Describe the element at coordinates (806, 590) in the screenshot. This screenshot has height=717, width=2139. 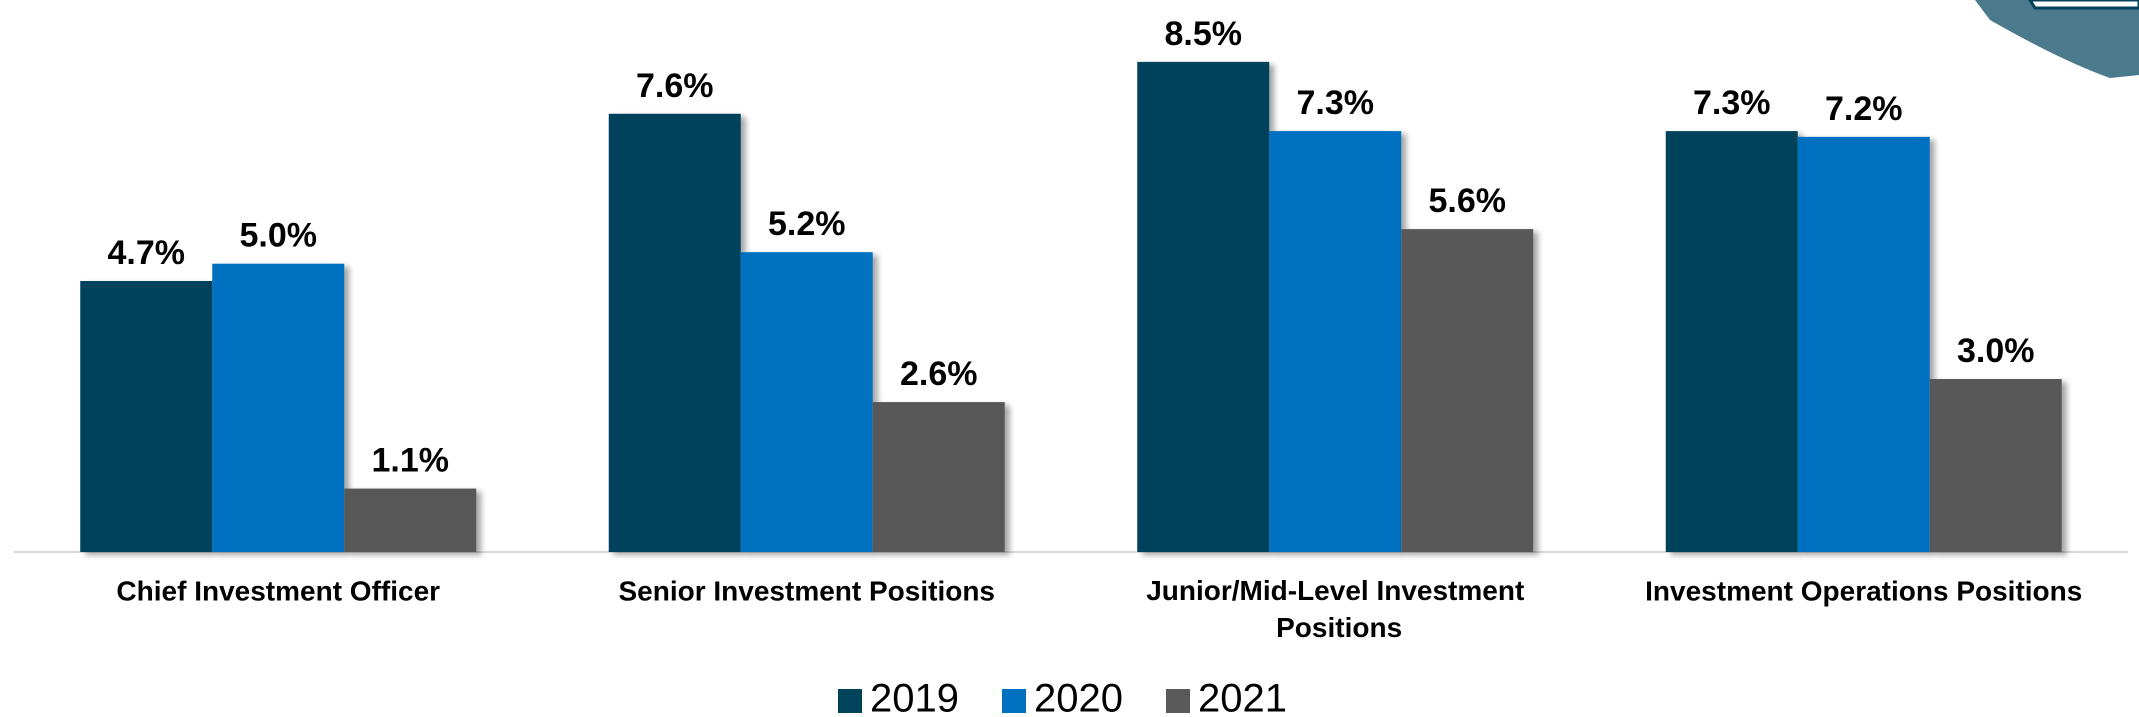
I see `x-tick-label: Senior Investment Positions` at that location.